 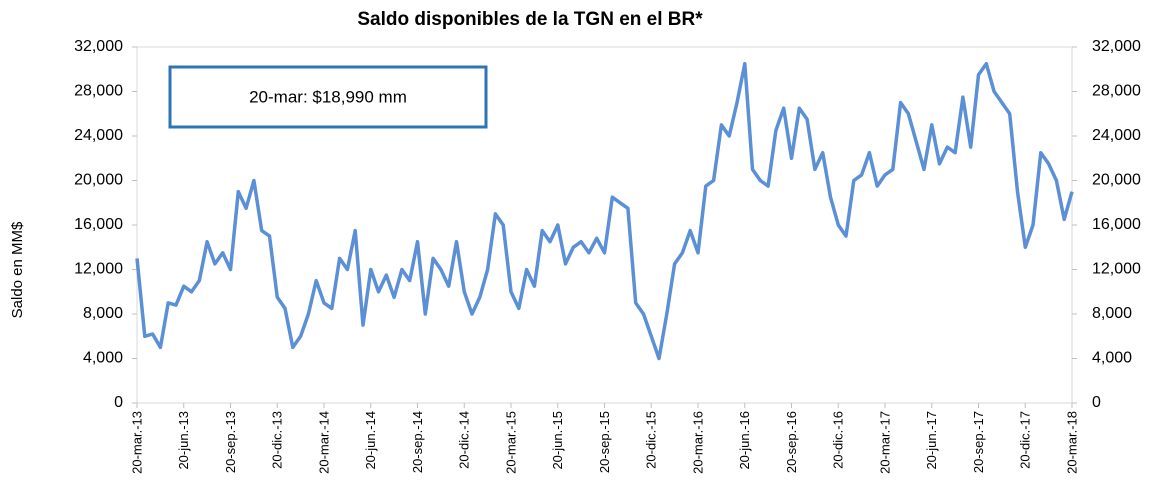 I want to click on x-tick-label: 20-mar.-14, so click(x=323, y=442).